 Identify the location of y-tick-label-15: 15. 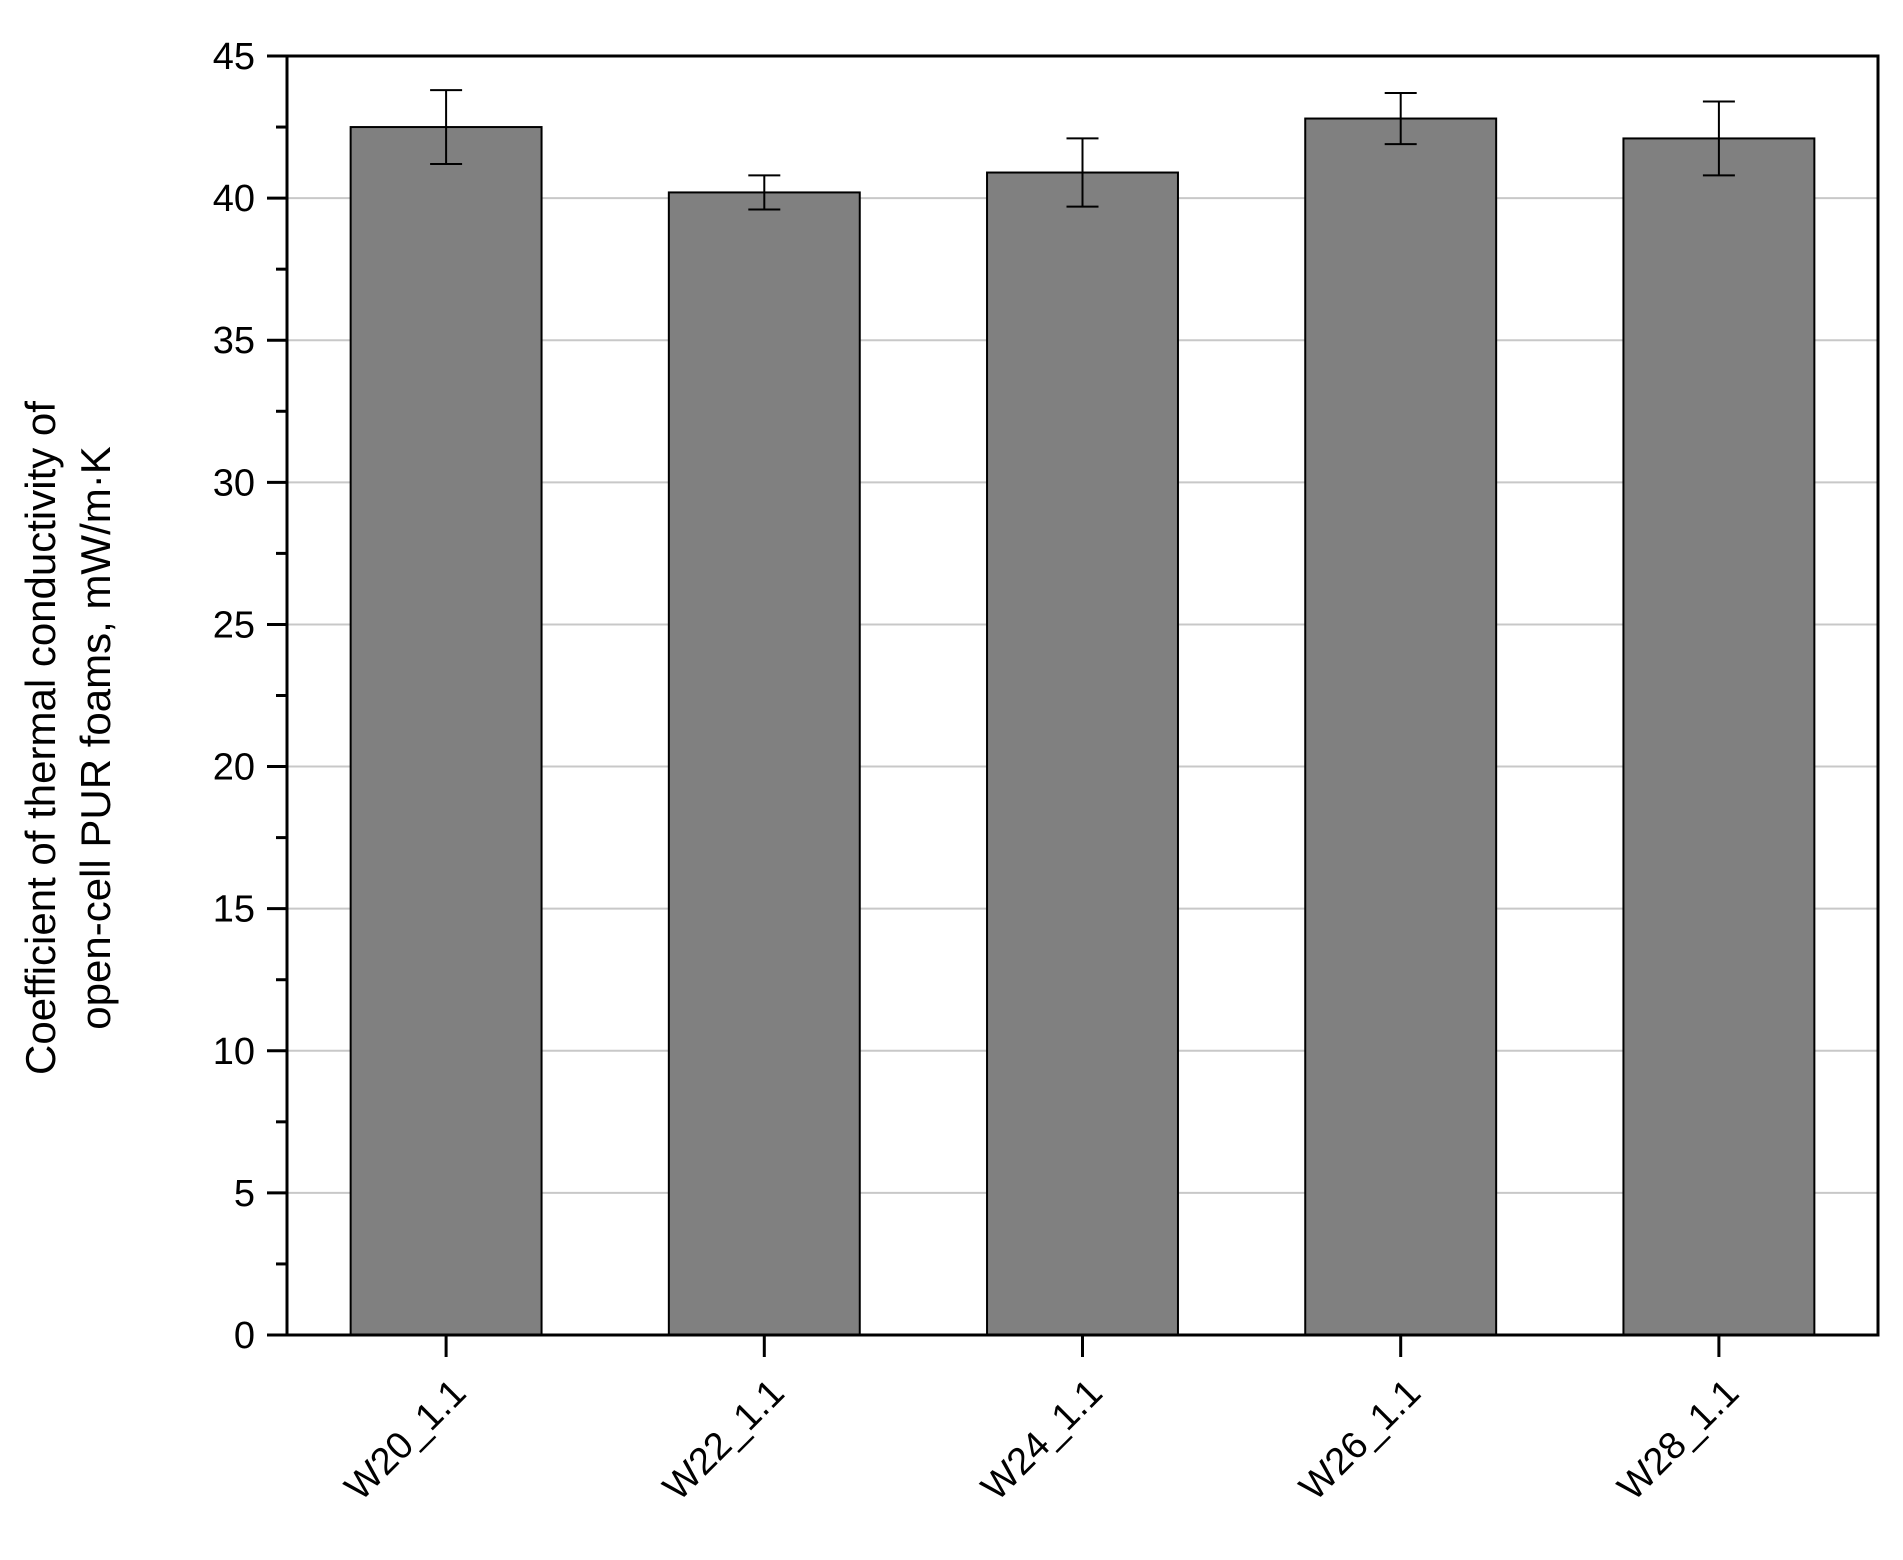
(234, 910).